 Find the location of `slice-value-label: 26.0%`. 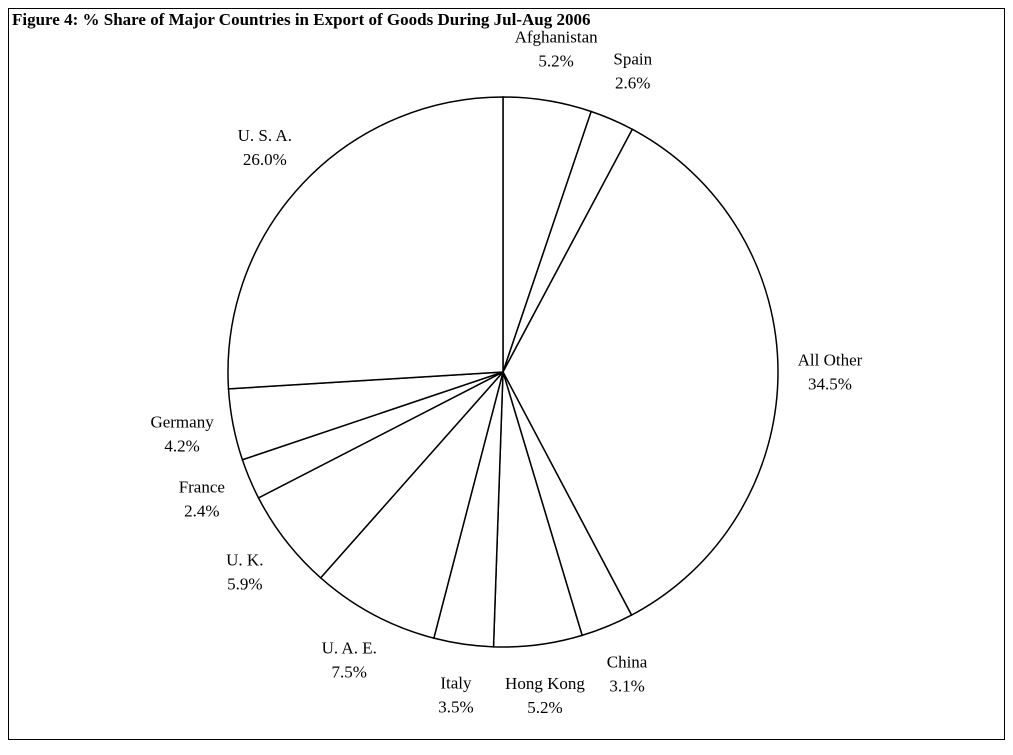

slice-value-label: 26.0% is located at coordinates (265, 159).